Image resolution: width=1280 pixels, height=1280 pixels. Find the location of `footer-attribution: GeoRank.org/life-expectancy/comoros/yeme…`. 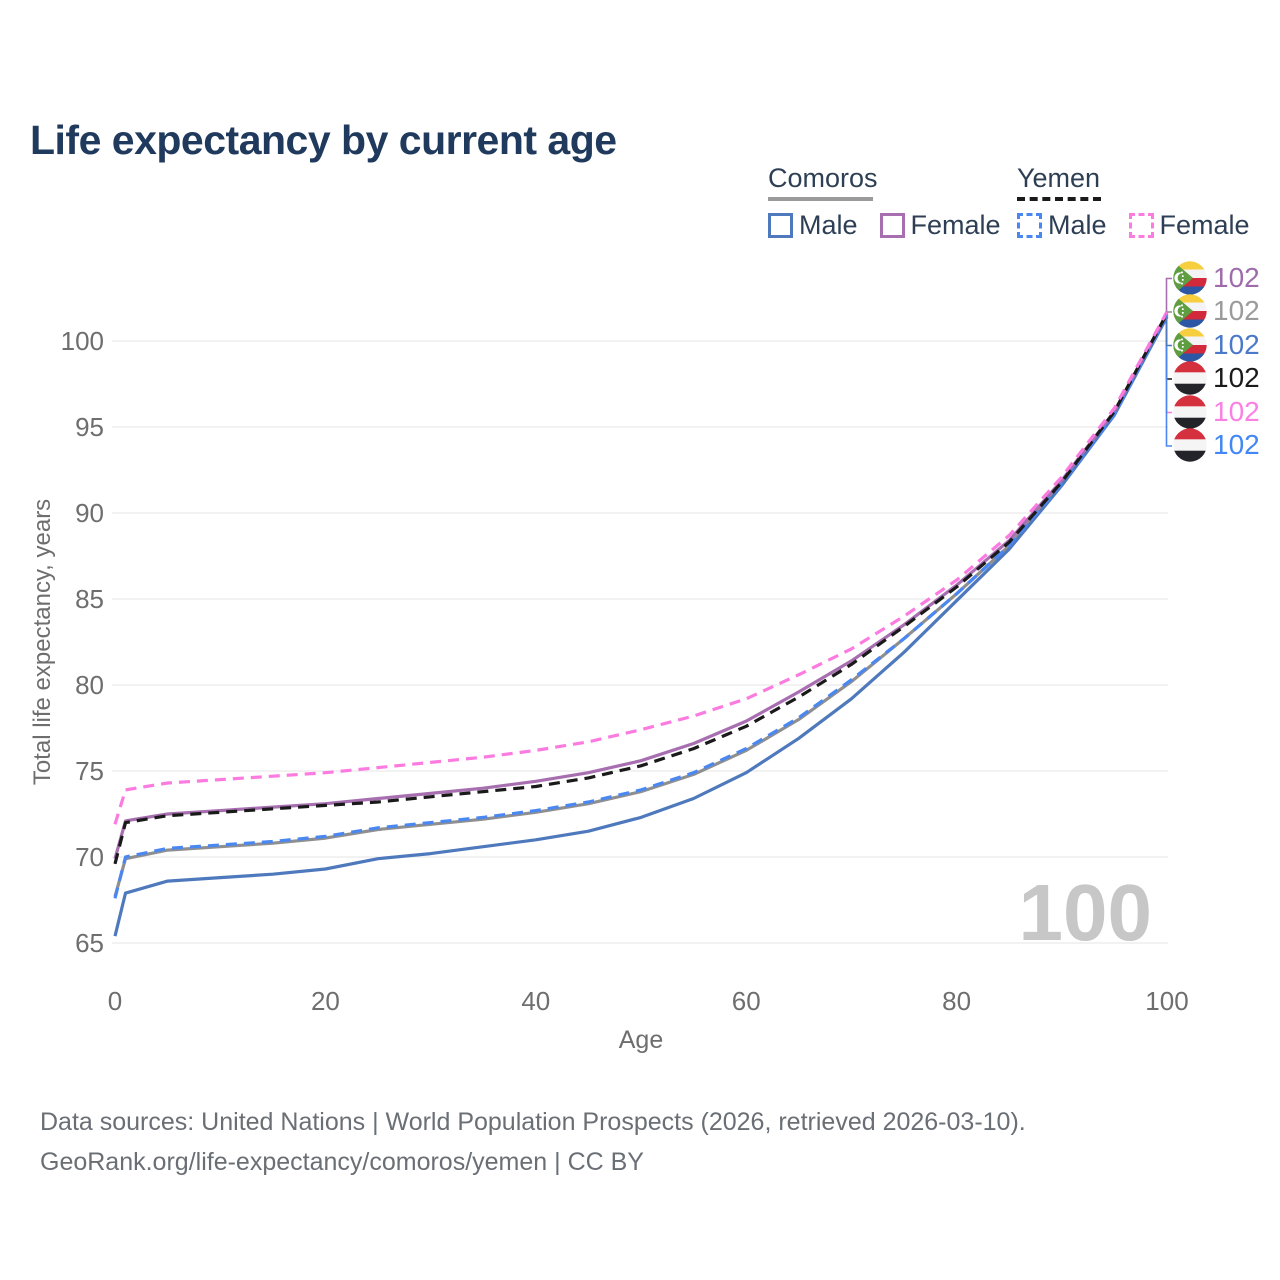

footer-attribution: GeoRank.org/life-expectancy/comoros/yeme… is located at coordinates (342, 1162).